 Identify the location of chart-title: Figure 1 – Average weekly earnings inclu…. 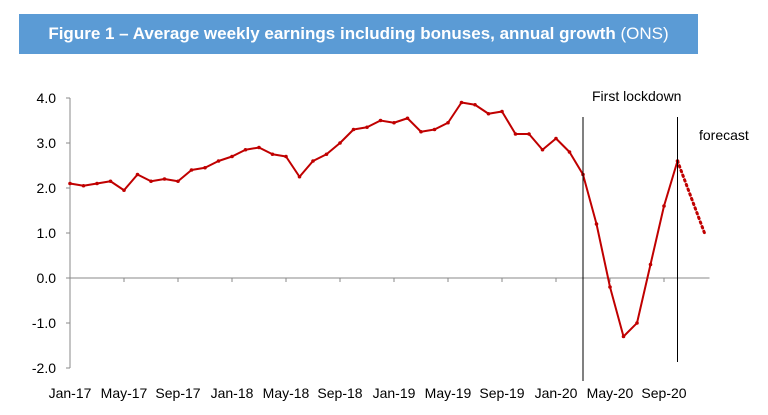
(332, 33).